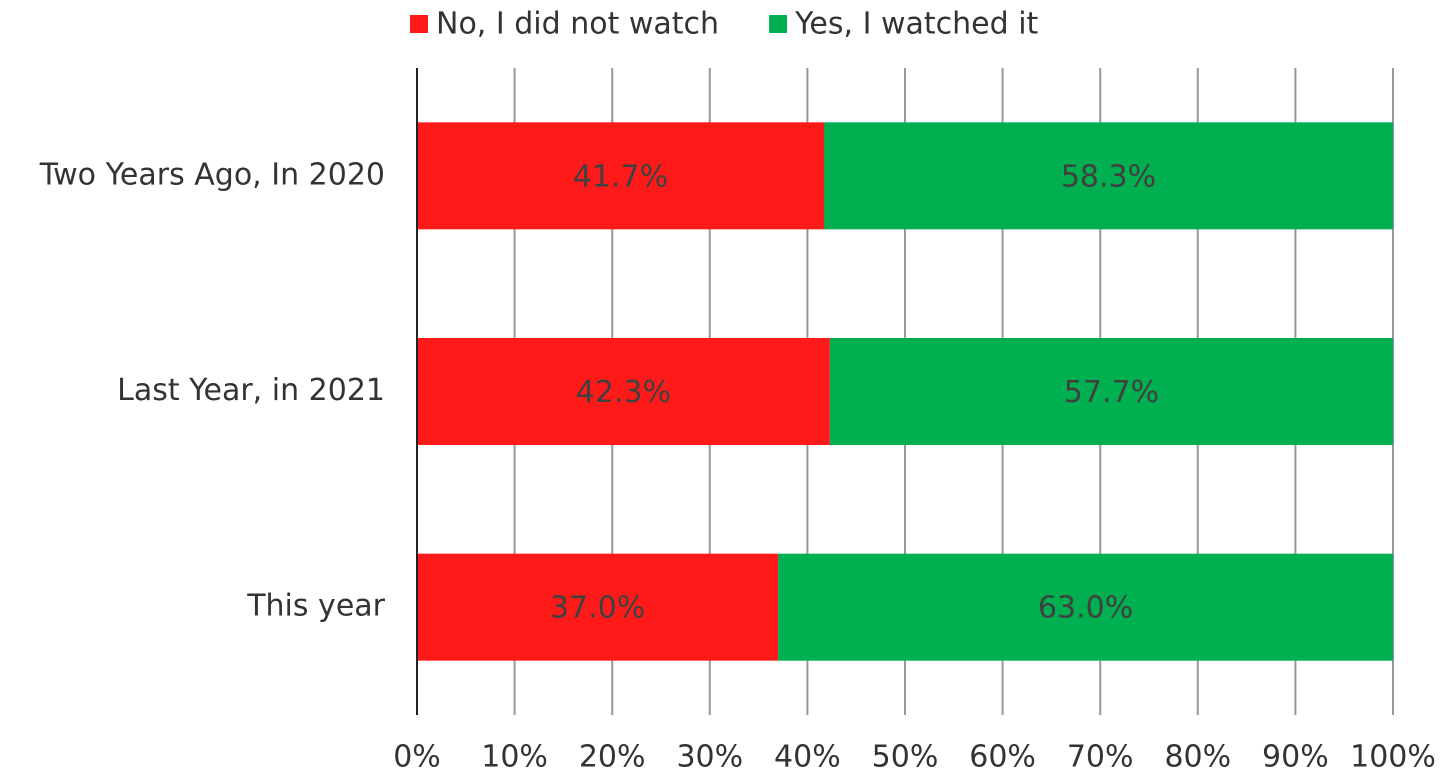  What do you see at coordinates (514, 757) in the screenshot?
I see `x-tick-label: 10%` at bounding box center [514, 757].